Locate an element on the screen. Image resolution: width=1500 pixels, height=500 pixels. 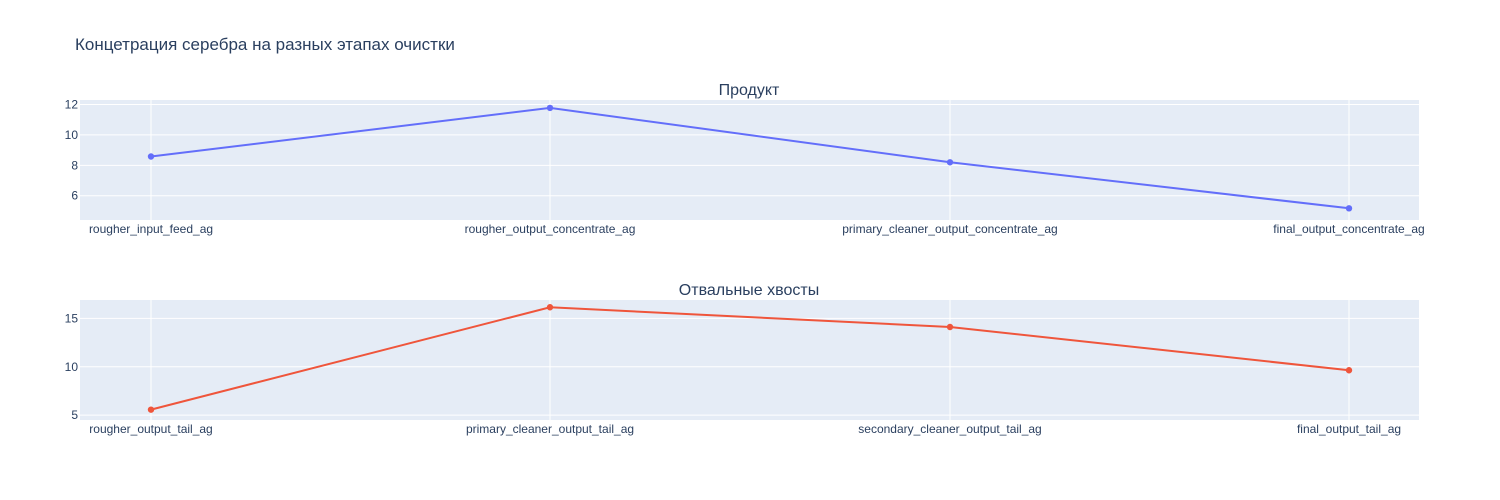
x-tick-label-tails: secondary_cleaner_output_tail_ag is located at coordinates (949, 429).